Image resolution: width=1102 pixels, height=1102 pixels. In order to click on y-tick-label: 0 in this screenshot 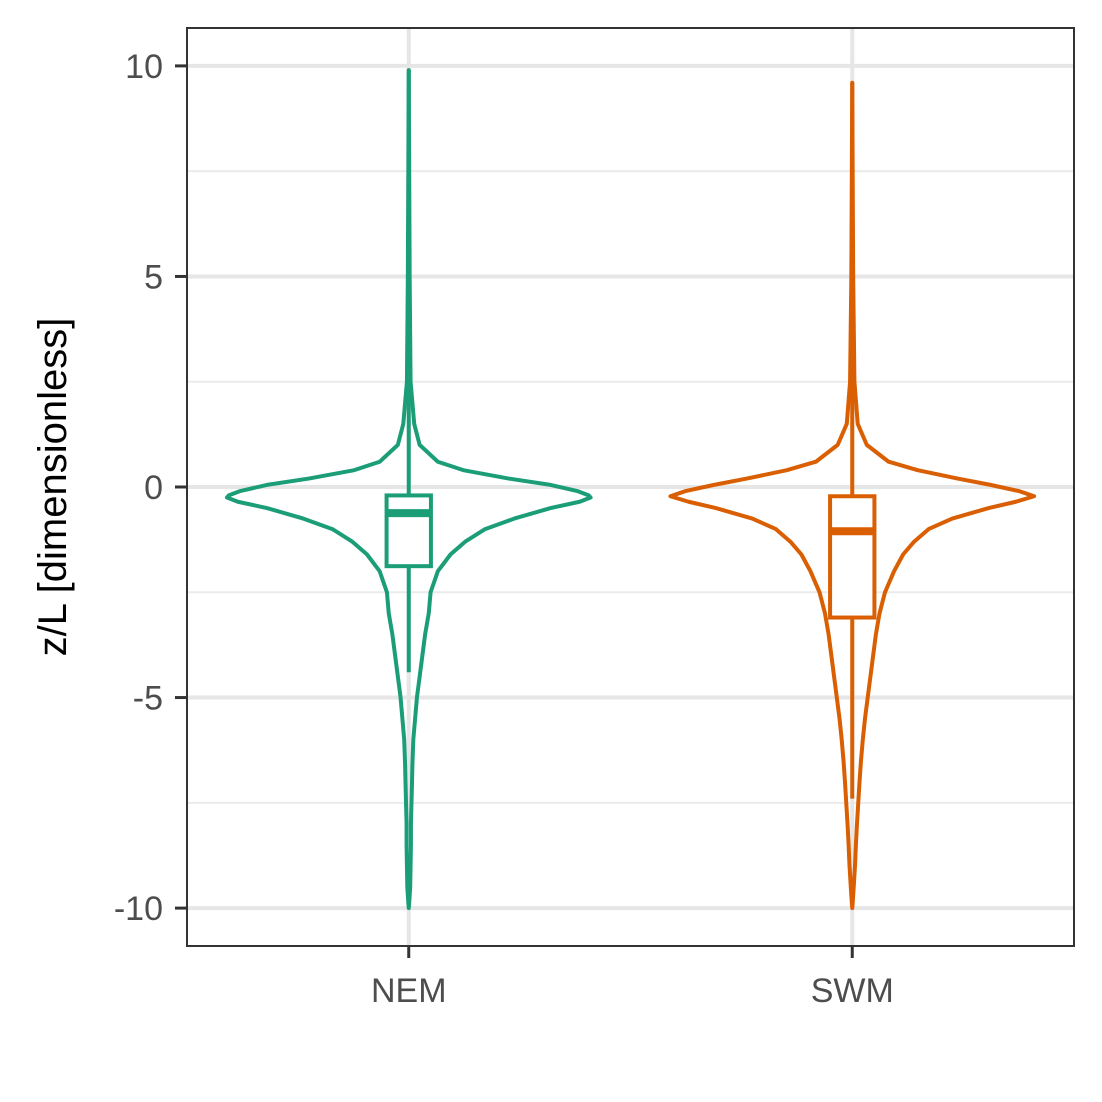, I will do `click(153, 488)`.